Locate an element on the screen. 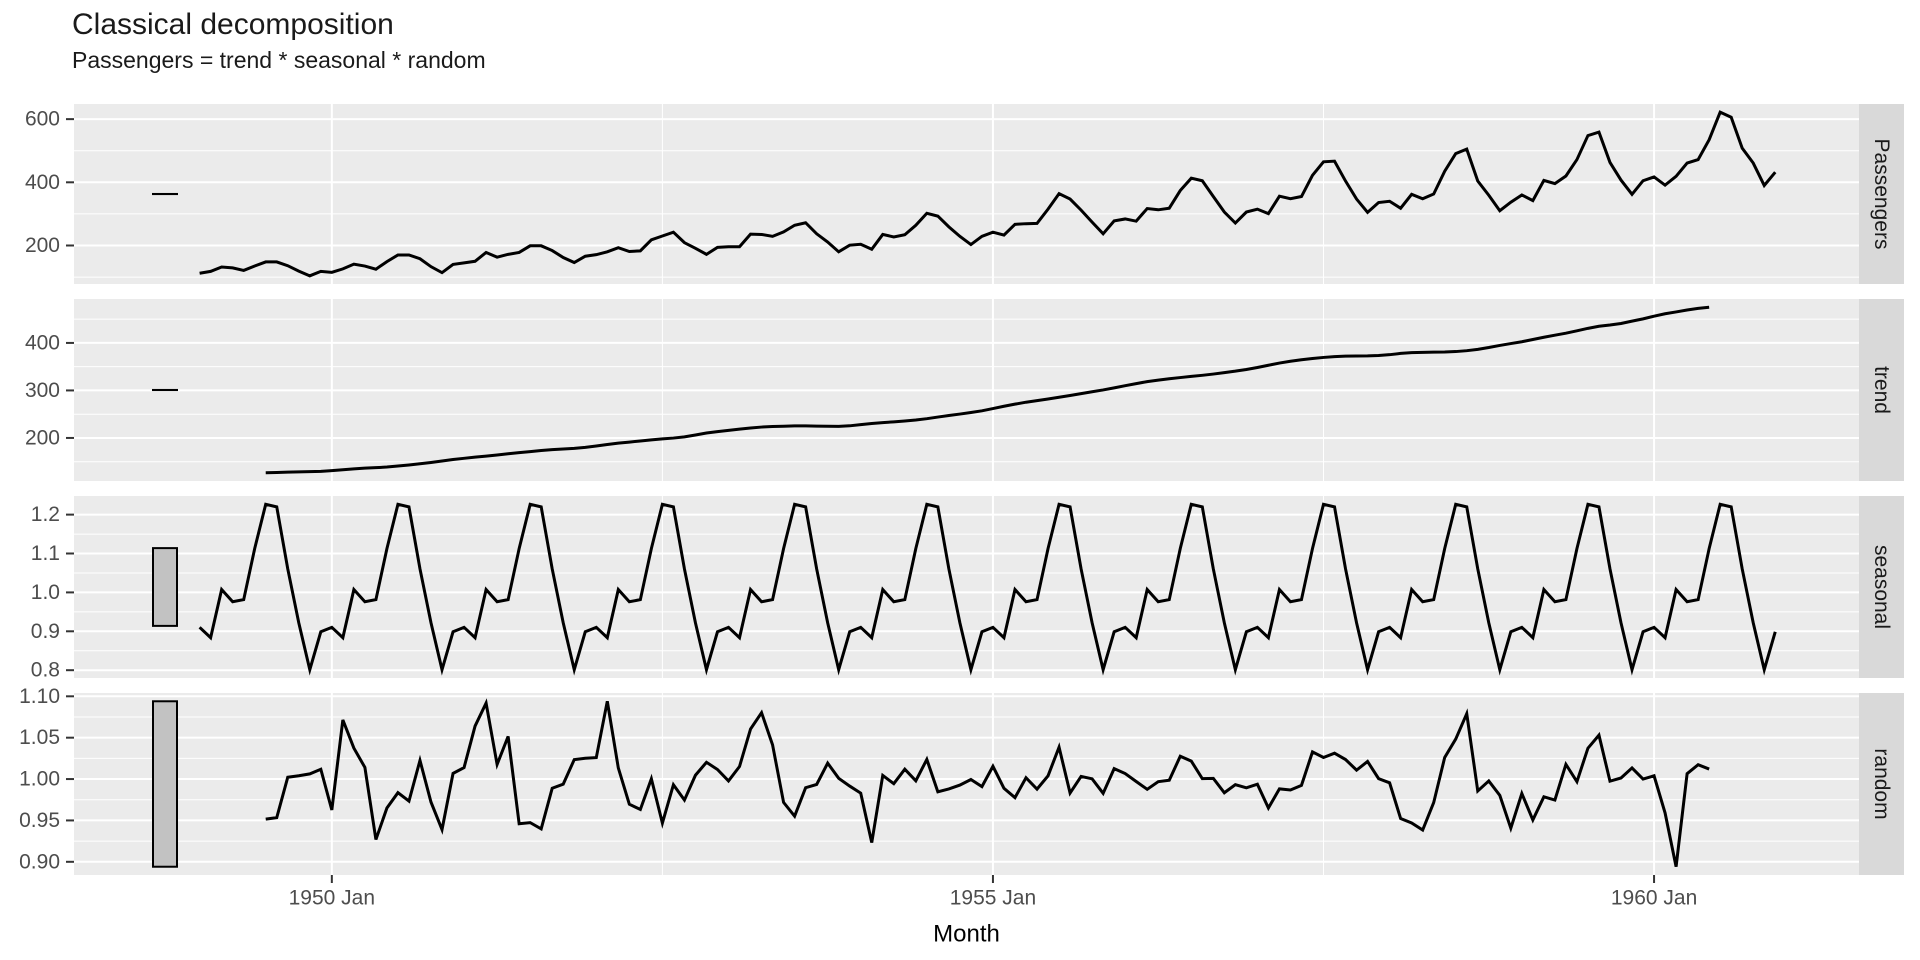  series-line-seasonal is located at coordinates (987, 589).